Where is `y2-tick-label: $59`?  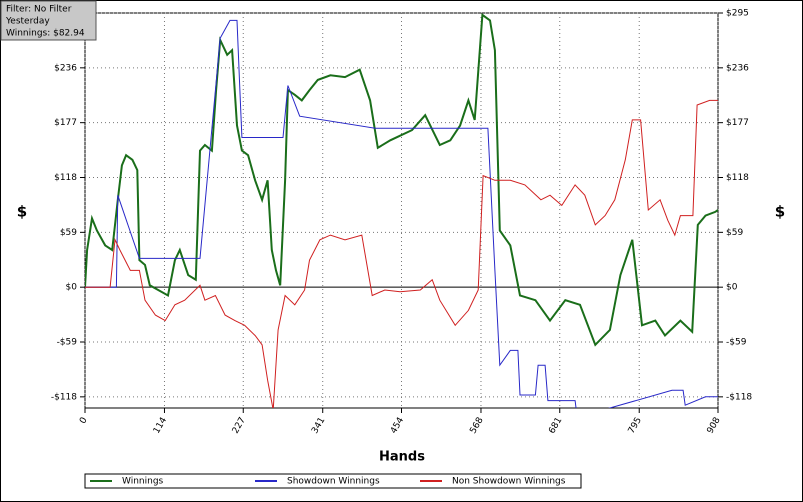 y2-tick-label: $59 is located at coordinates (734, 233).